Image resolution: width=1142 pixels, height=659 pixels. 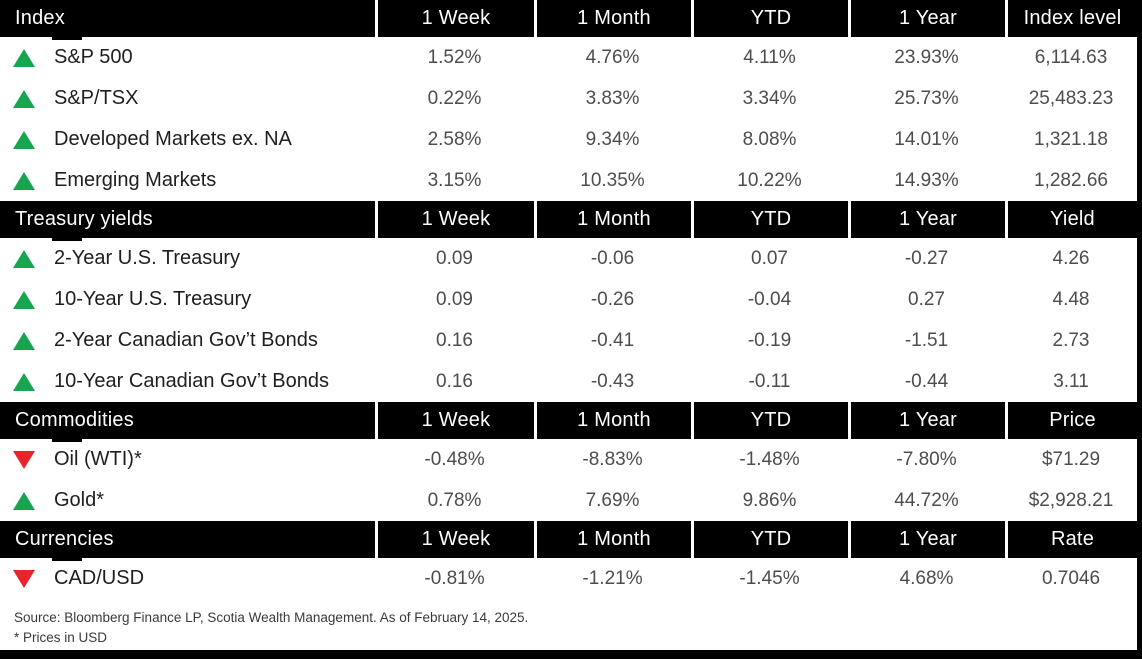 I want to click on value-ytd: -0.04, so click(x=769, y=299).